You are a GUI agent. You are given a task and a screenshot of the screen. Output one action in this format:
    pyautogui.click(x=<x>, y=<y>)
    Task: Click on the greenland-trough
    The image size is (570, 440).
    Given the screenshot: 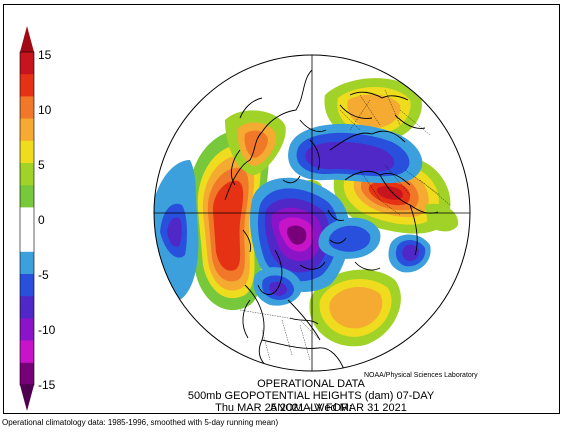 What is the action you would take?
    pyautogui.click(x=278, y=286)
    